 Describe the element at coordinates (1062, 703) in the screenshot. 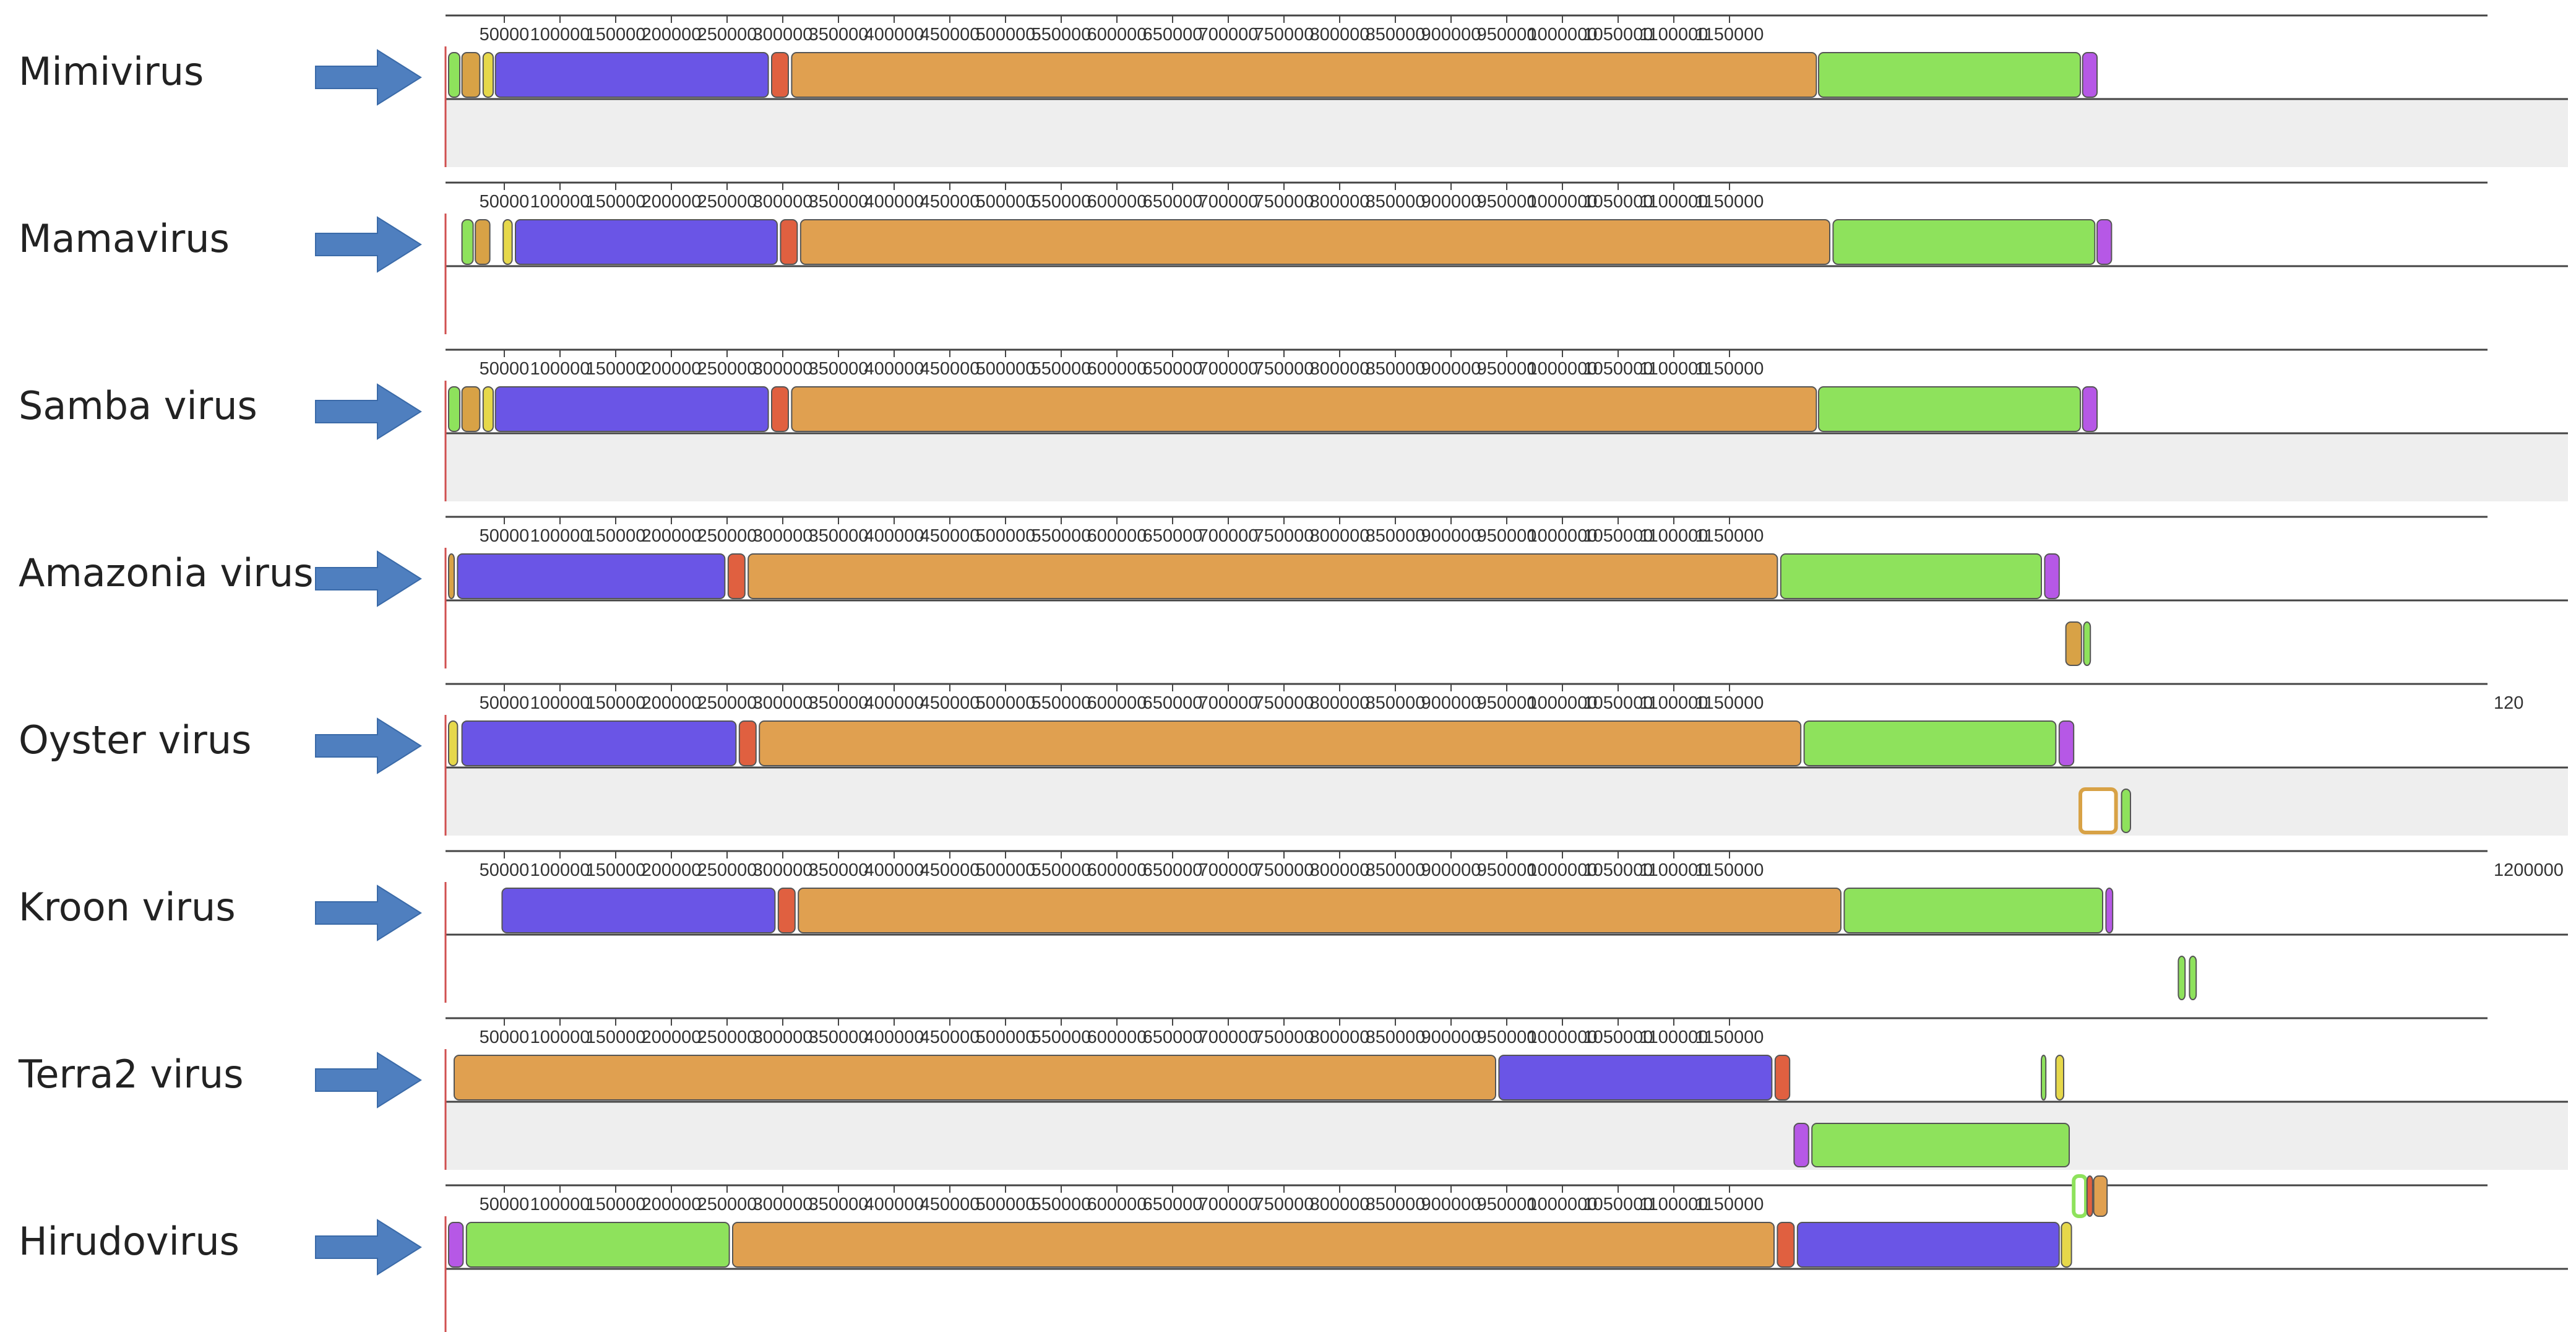

I see `tick-label: 550000` at that location.